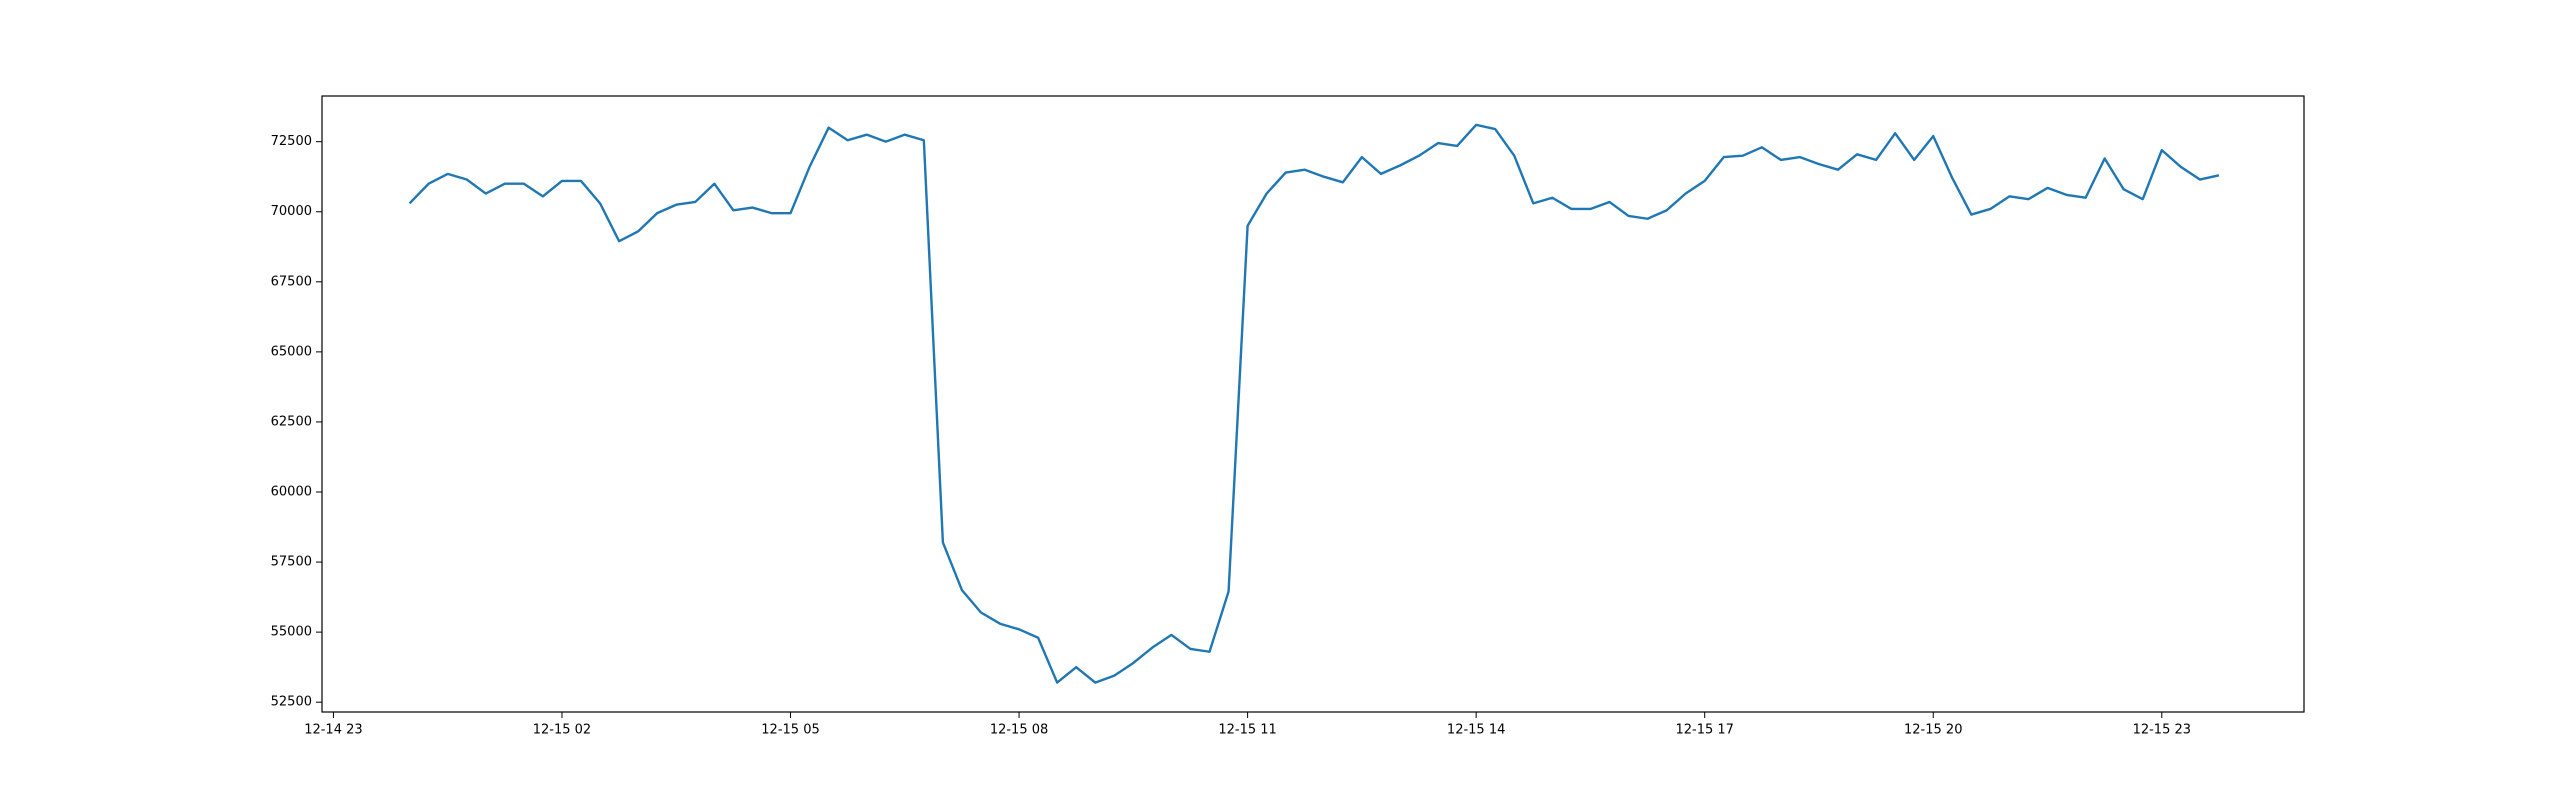 The image size is (2560, 800). I want to click on x-tick-label: 12-15 05, so click(790, 730).